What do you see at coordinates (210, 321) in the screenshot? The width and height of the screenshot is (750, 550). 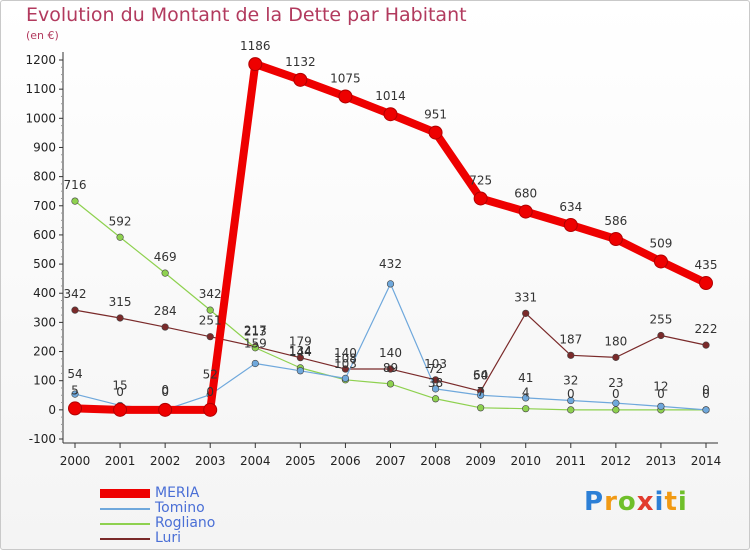 I see `data-label-luri: 251` at bounding box center [210, 321].